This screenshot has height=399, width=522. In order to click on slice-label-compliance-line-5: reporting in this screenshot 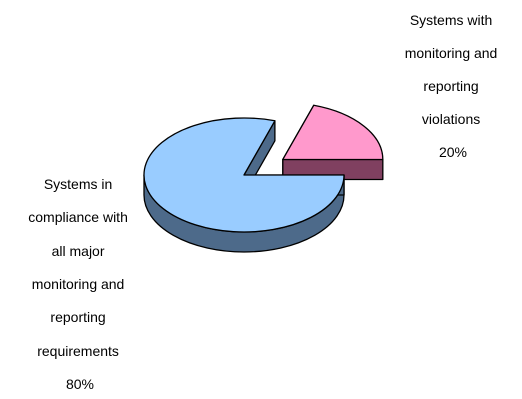, I will do `click(77, 317)`.